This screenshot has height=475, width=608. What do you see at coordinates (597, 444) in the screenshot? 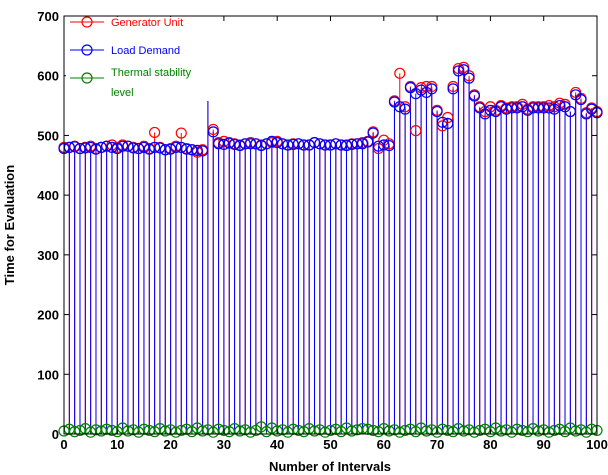
I see `x-tick-label: 100` at bounding box center [597, 444].